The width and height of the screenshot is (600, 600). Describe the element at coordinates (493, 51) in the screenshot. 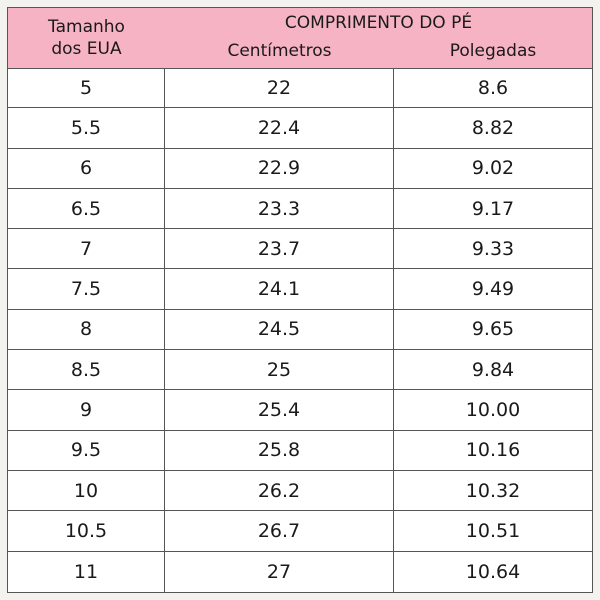

I see `header-inches: Polegadas` at that location.